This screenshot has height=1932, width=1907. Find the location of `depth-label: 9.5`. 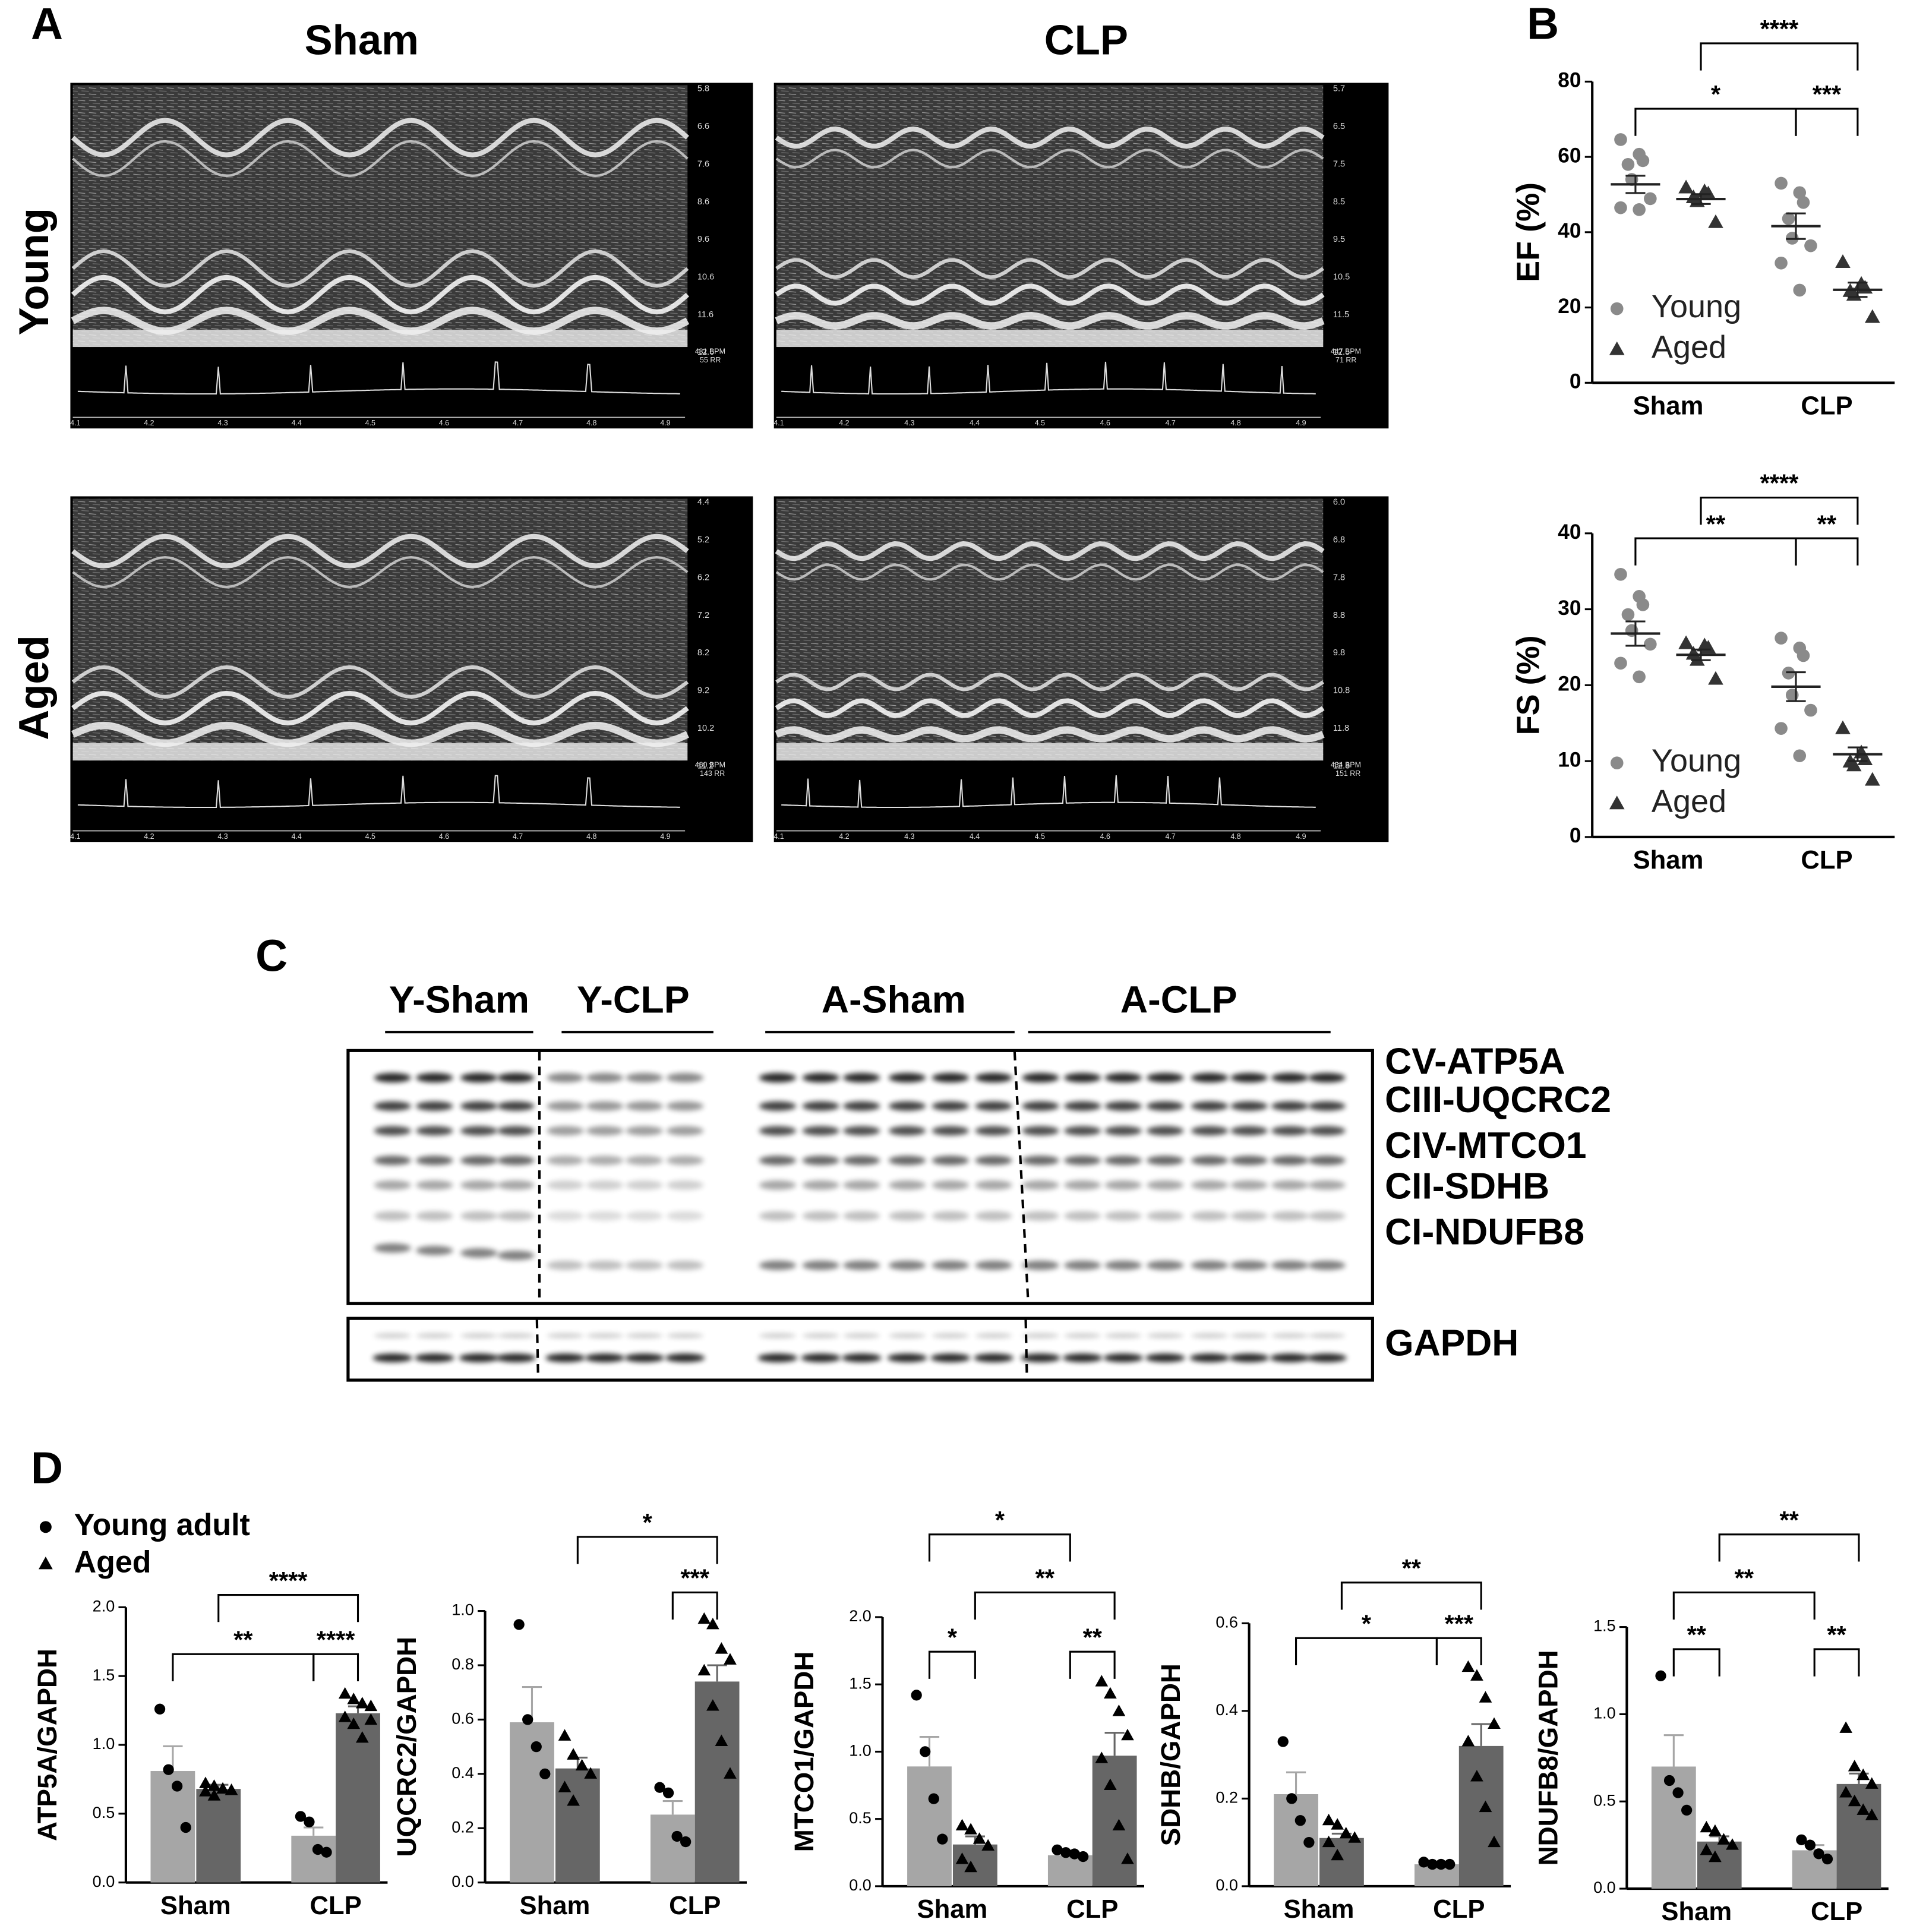

depth-label: 9.5 is located at coordinates (1339, 239).